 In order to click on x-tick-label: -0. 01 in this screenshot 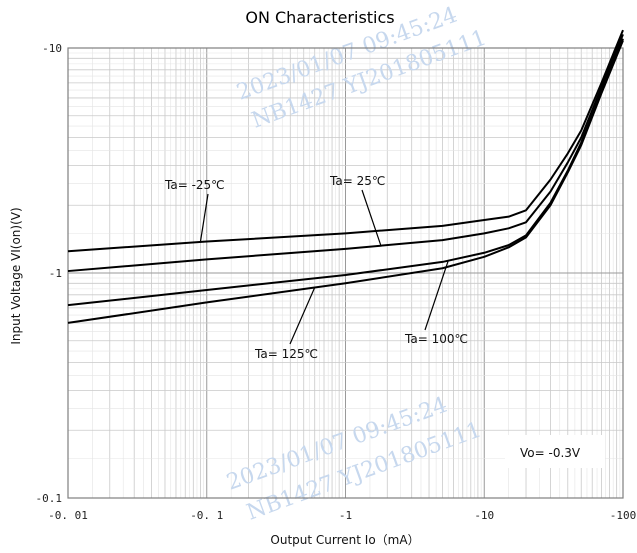, I will do `click(68, 515)`.